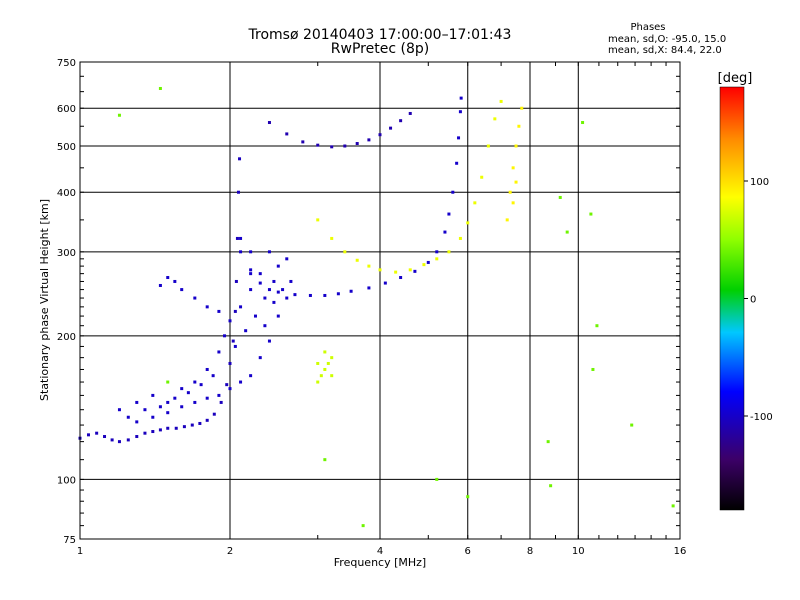 Image resolution: width=800 pixels, height=600 pixels. What do you see at coordinates (380, 551) in the screenshot?
I see `x-tick-label: 4` at bounding box center [380, 551].